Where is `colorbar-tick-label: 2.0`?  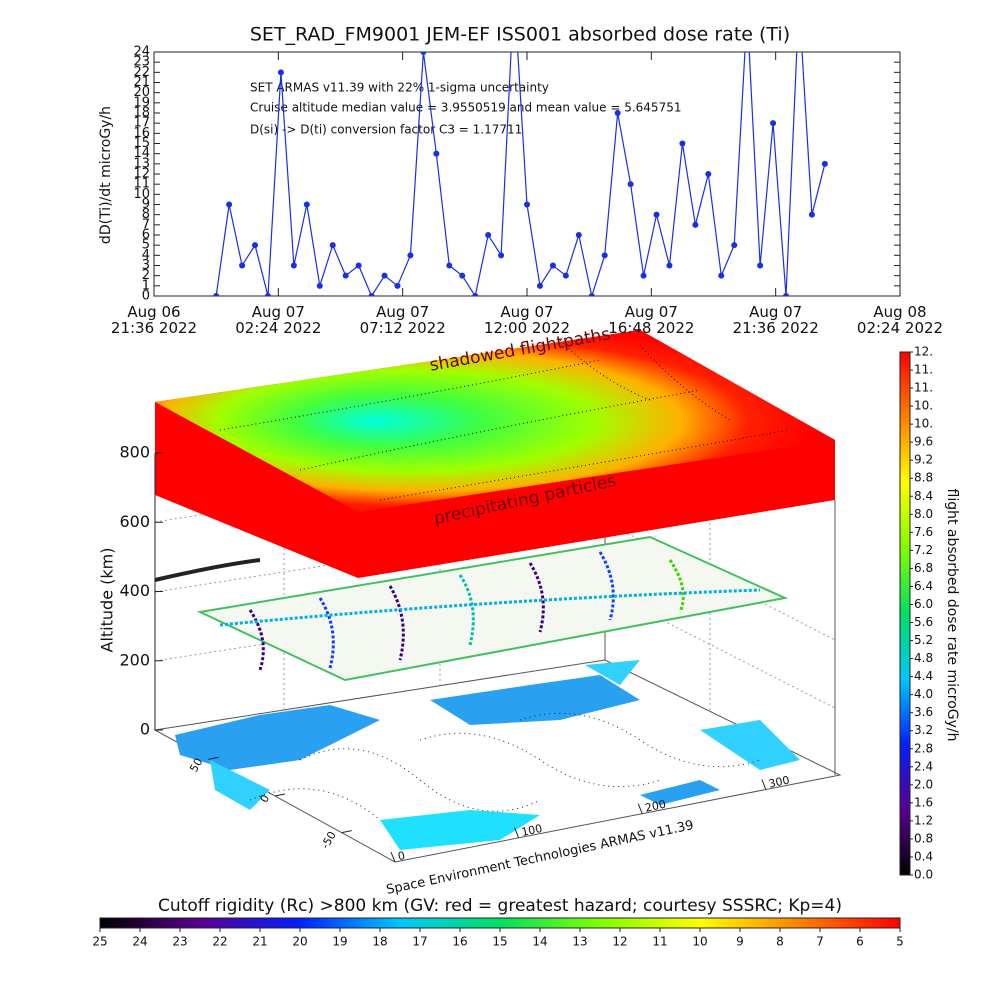
colorbar-tick-label: 2.0 is located at coordinates (923, 784).